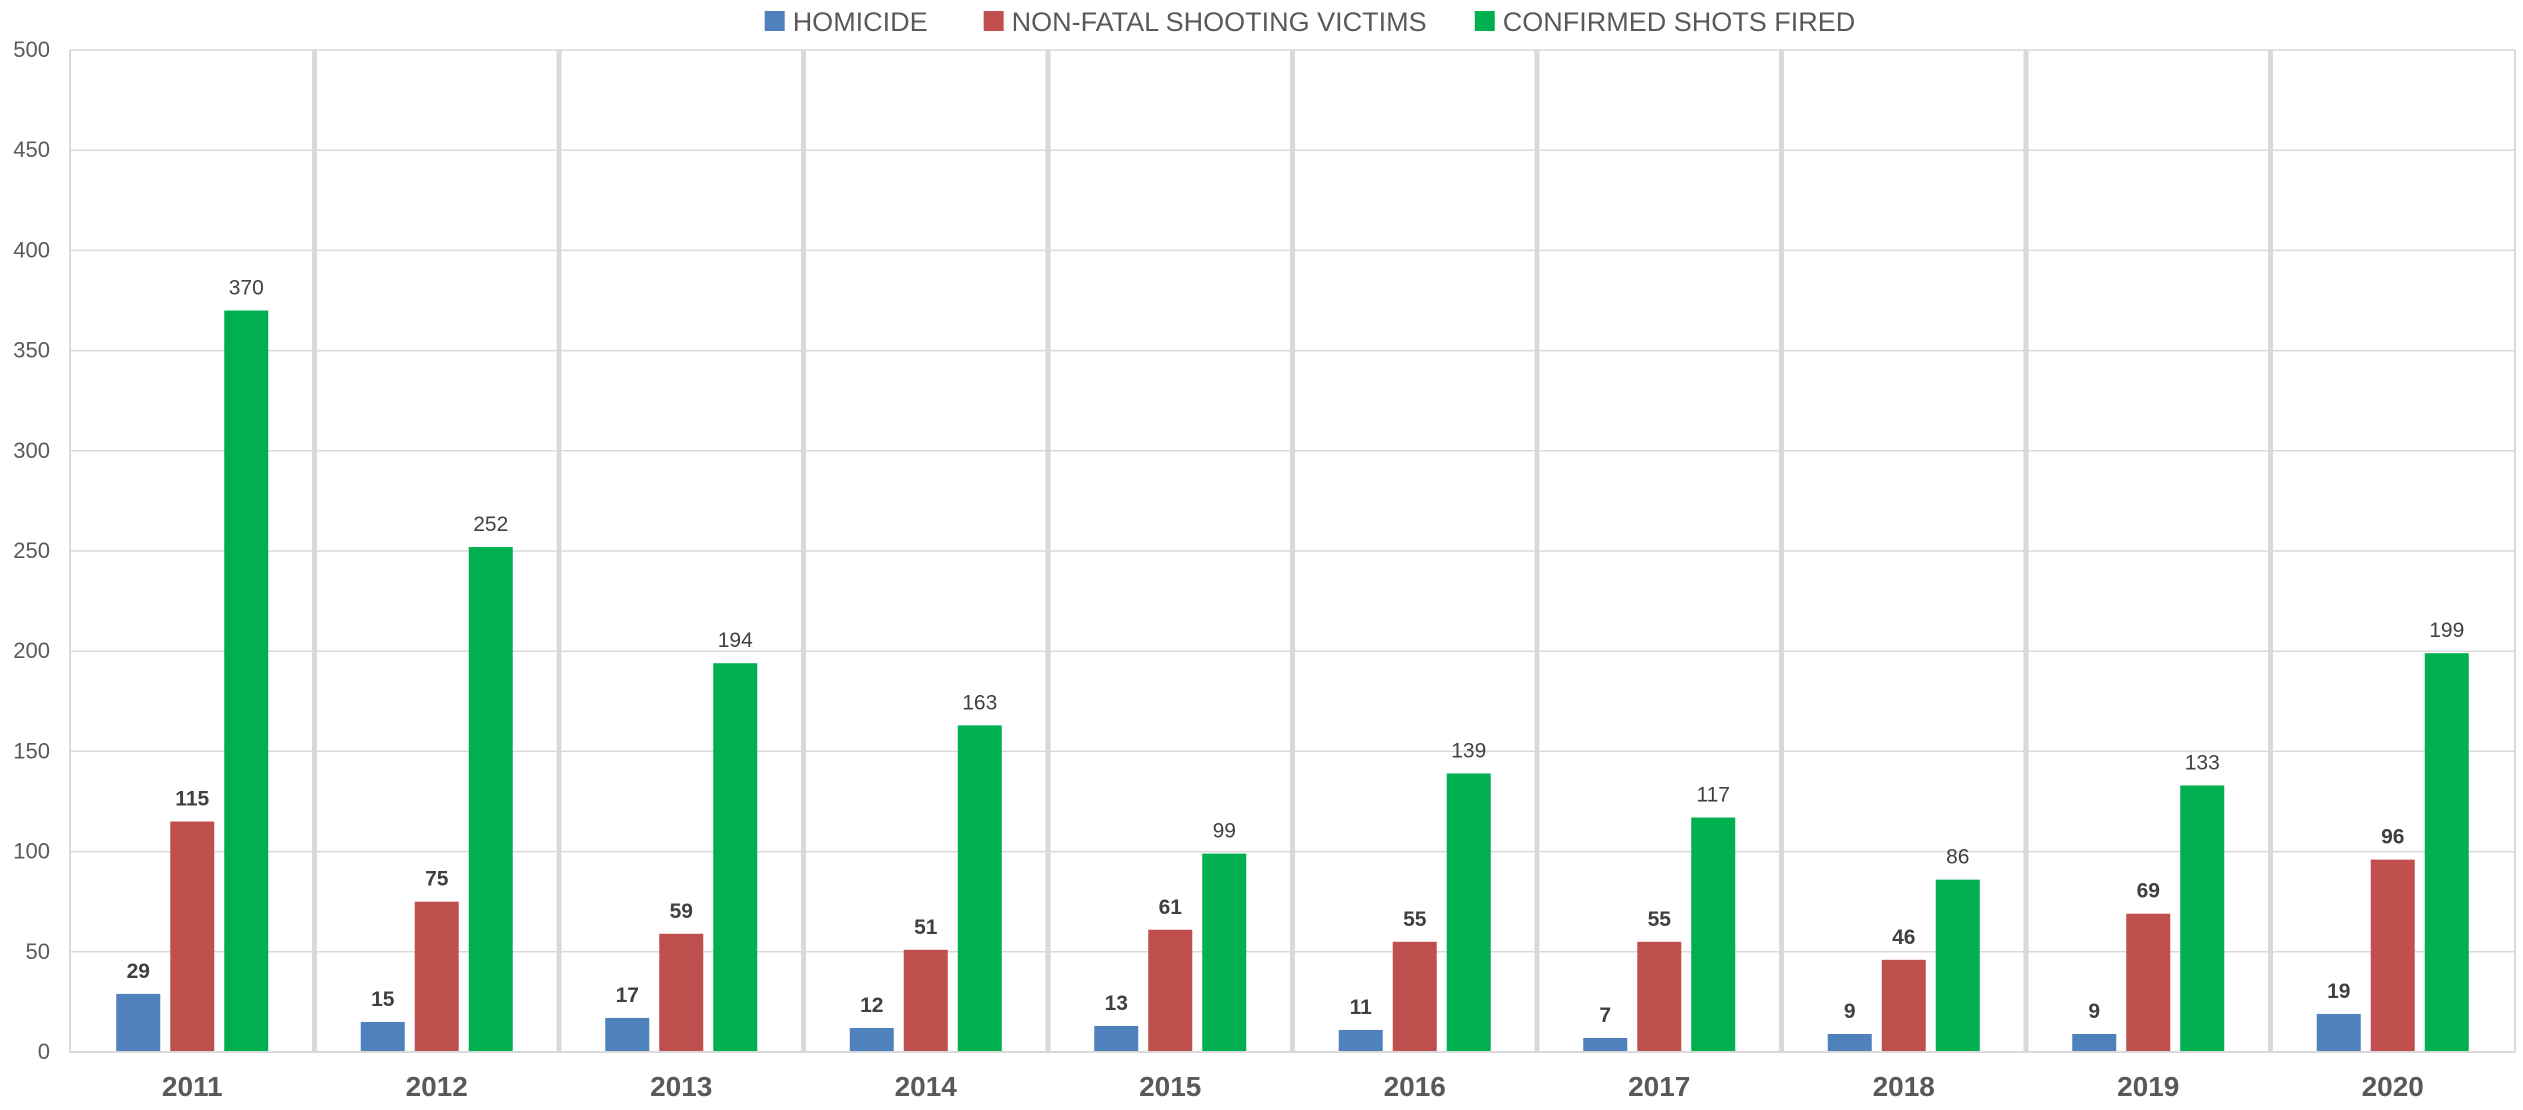 Image resolution: width=2523 pixels, height=1110 pixels. Describe the element at coordinates (31, 249) in the screenshot. I see `y-tick-label: 400` at that location.